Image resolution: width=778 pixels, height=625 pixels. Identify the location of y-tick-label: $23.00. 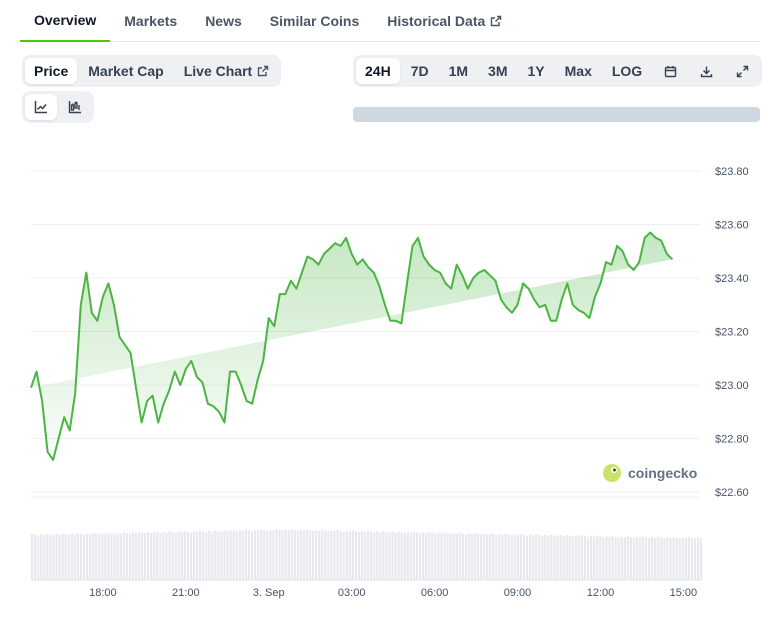
(732, 386).